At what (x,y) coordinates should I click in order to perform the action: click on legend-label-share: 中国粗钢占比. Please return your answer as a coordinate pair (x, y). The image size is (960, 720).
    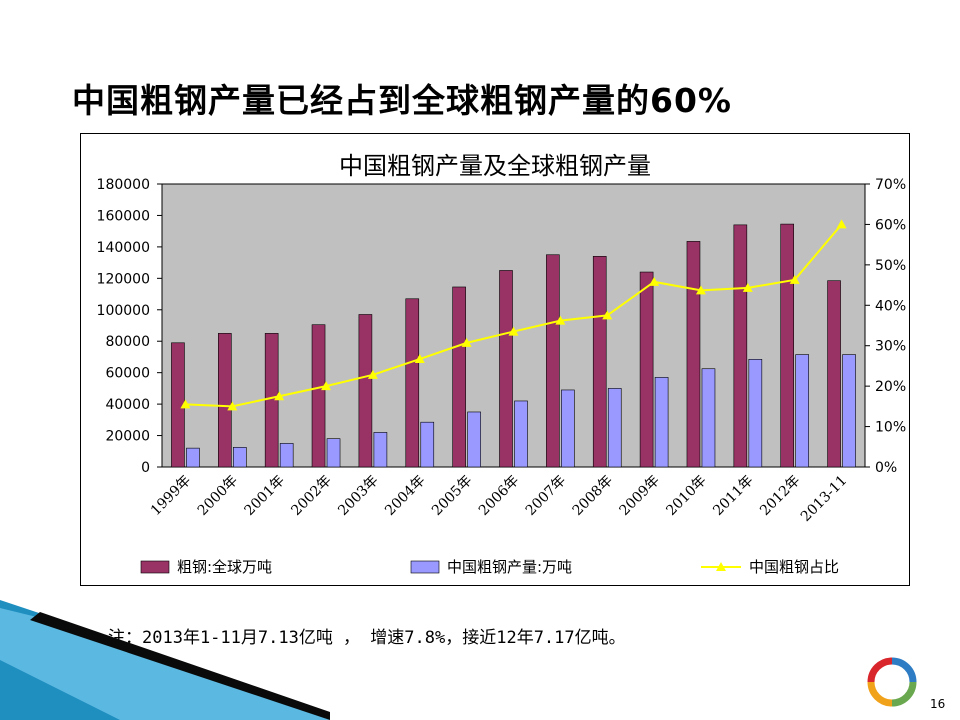
    Looking at the image, I should click on (794, 567).